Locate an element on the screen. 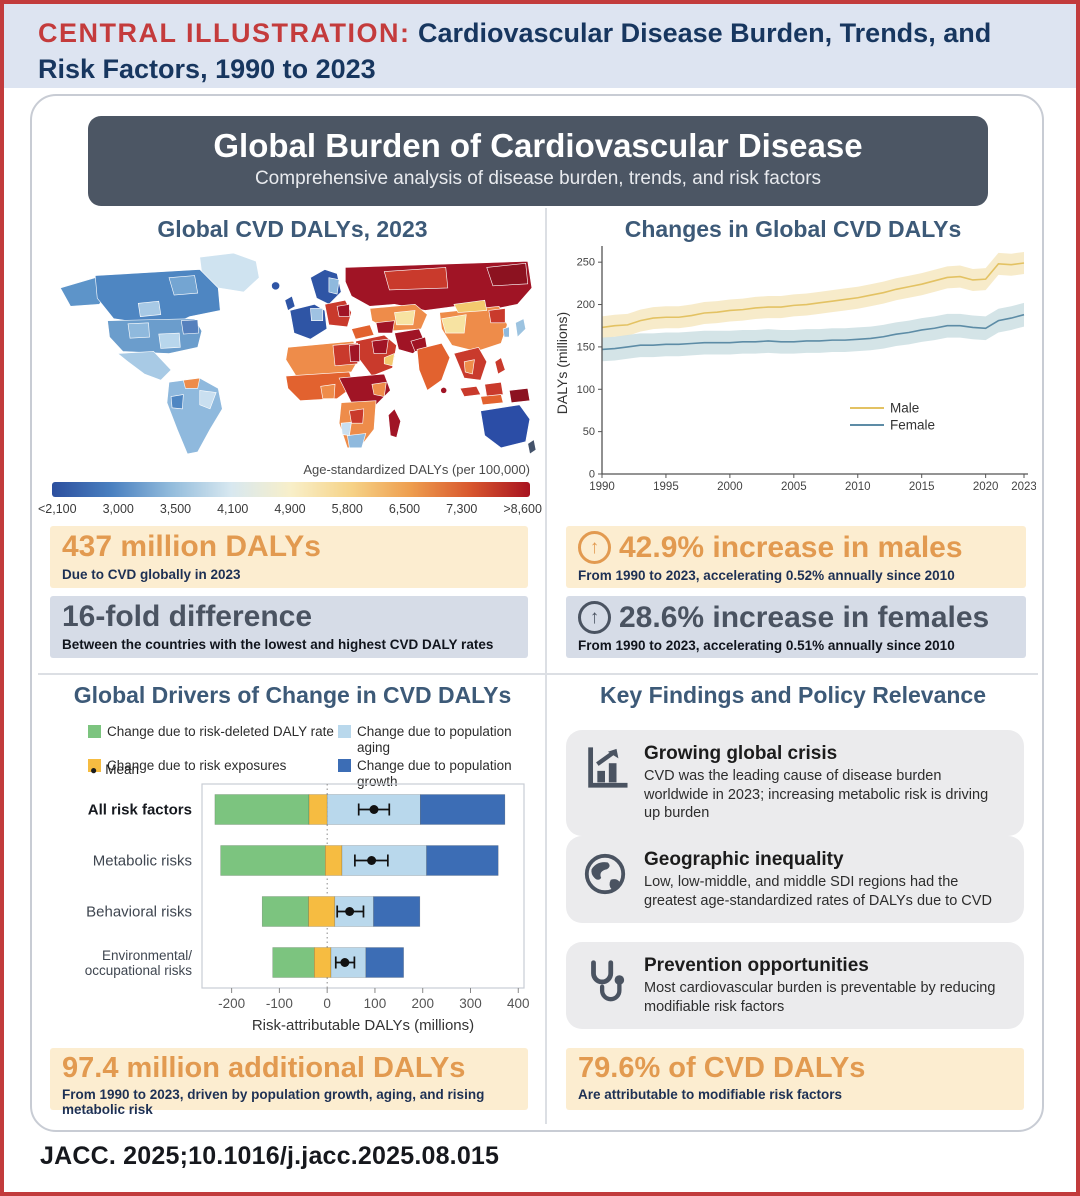  up-arrow-icon: ↑ is located at coordinates (594, 617).